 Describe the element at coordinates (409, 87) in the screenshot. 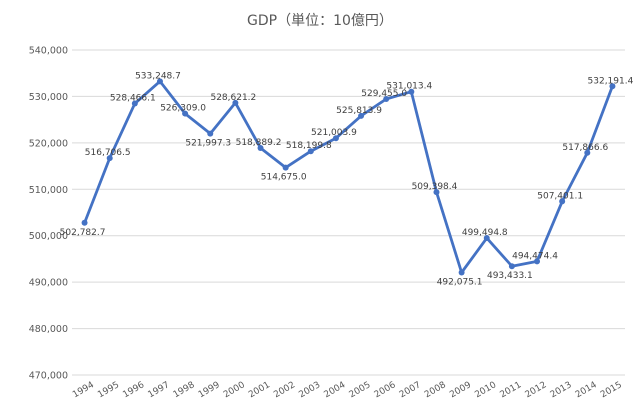

I see `data-label: 531,013.4` at that location.